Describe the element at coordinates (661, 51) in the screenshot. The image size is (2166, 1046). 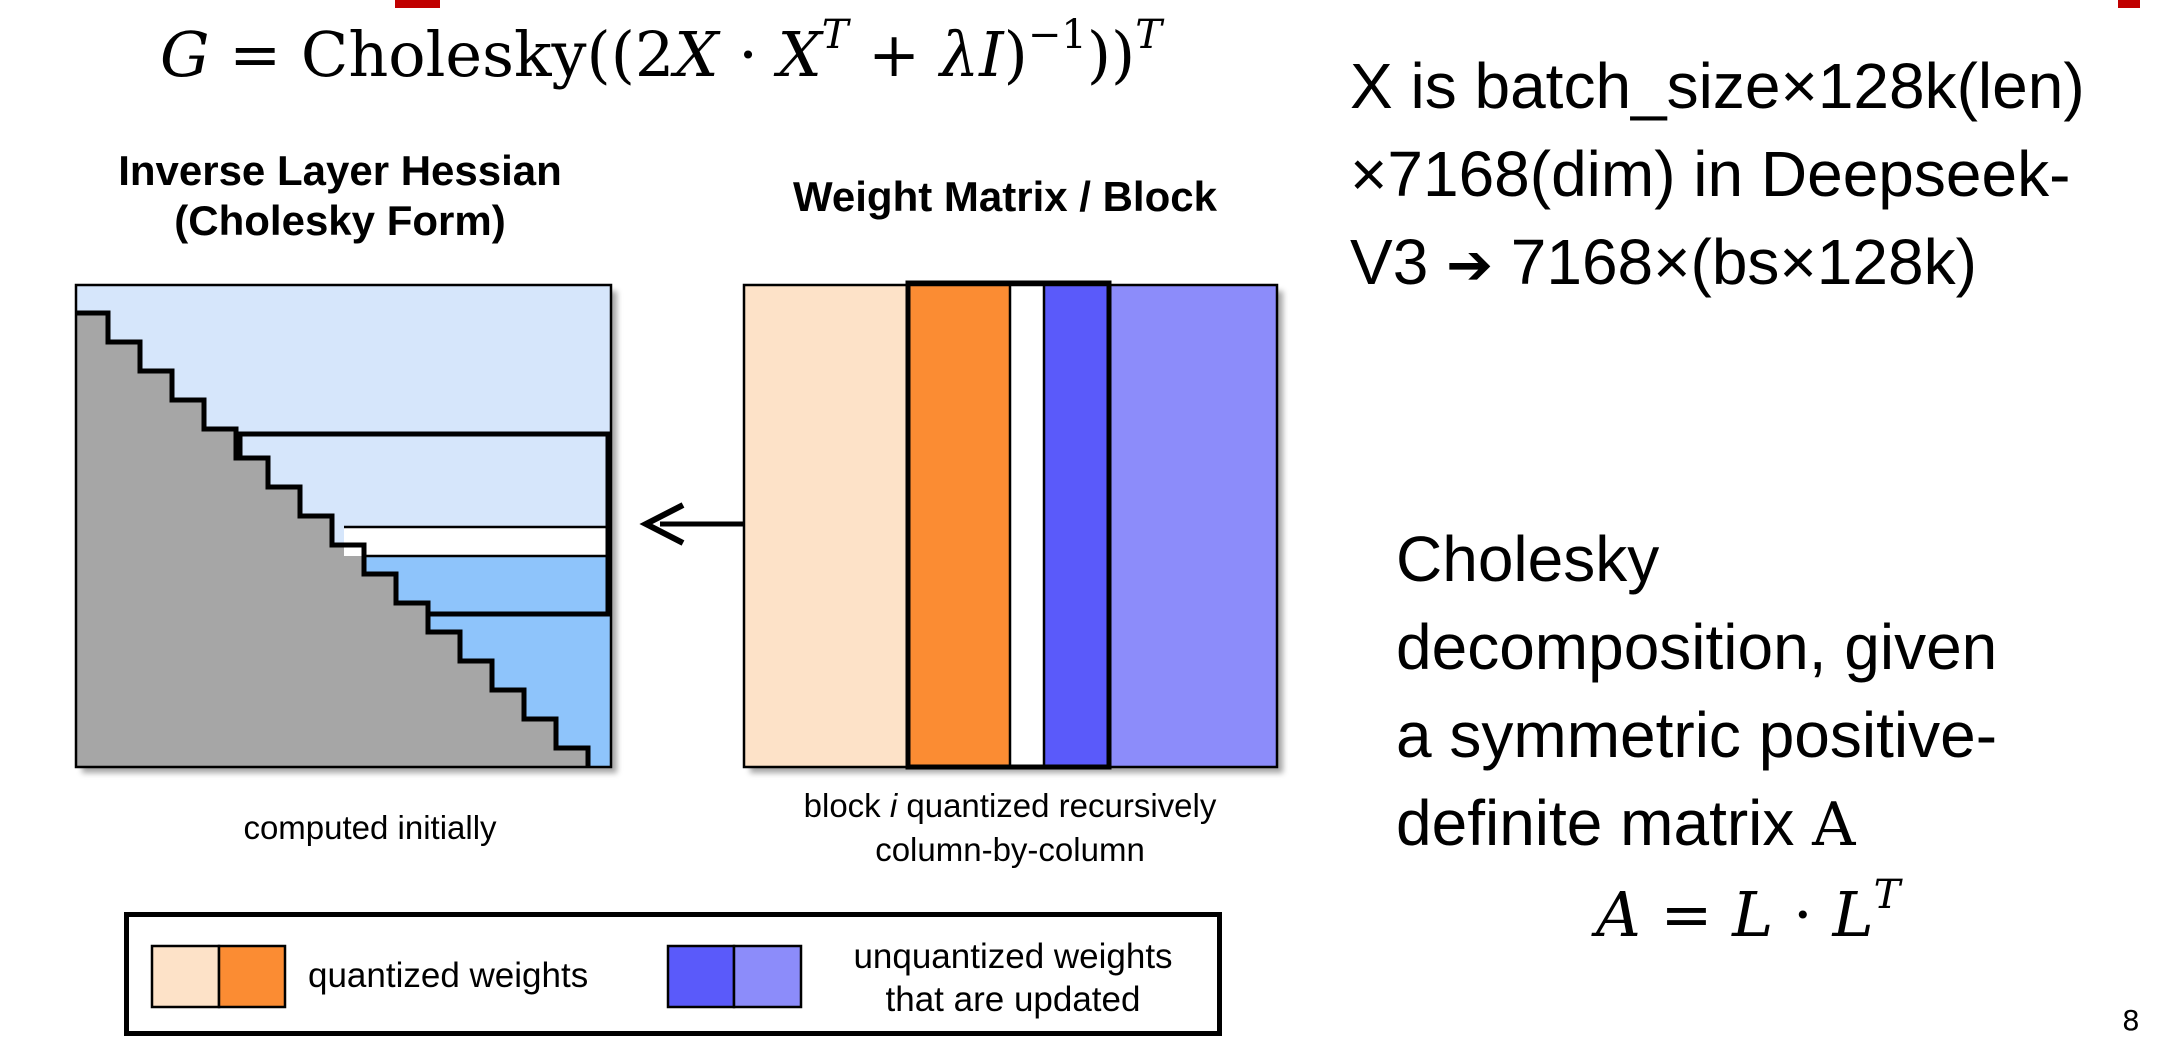
I see `cholesky-formula: G = Cholesky((2X · XT + λI)−1))T` at that location.